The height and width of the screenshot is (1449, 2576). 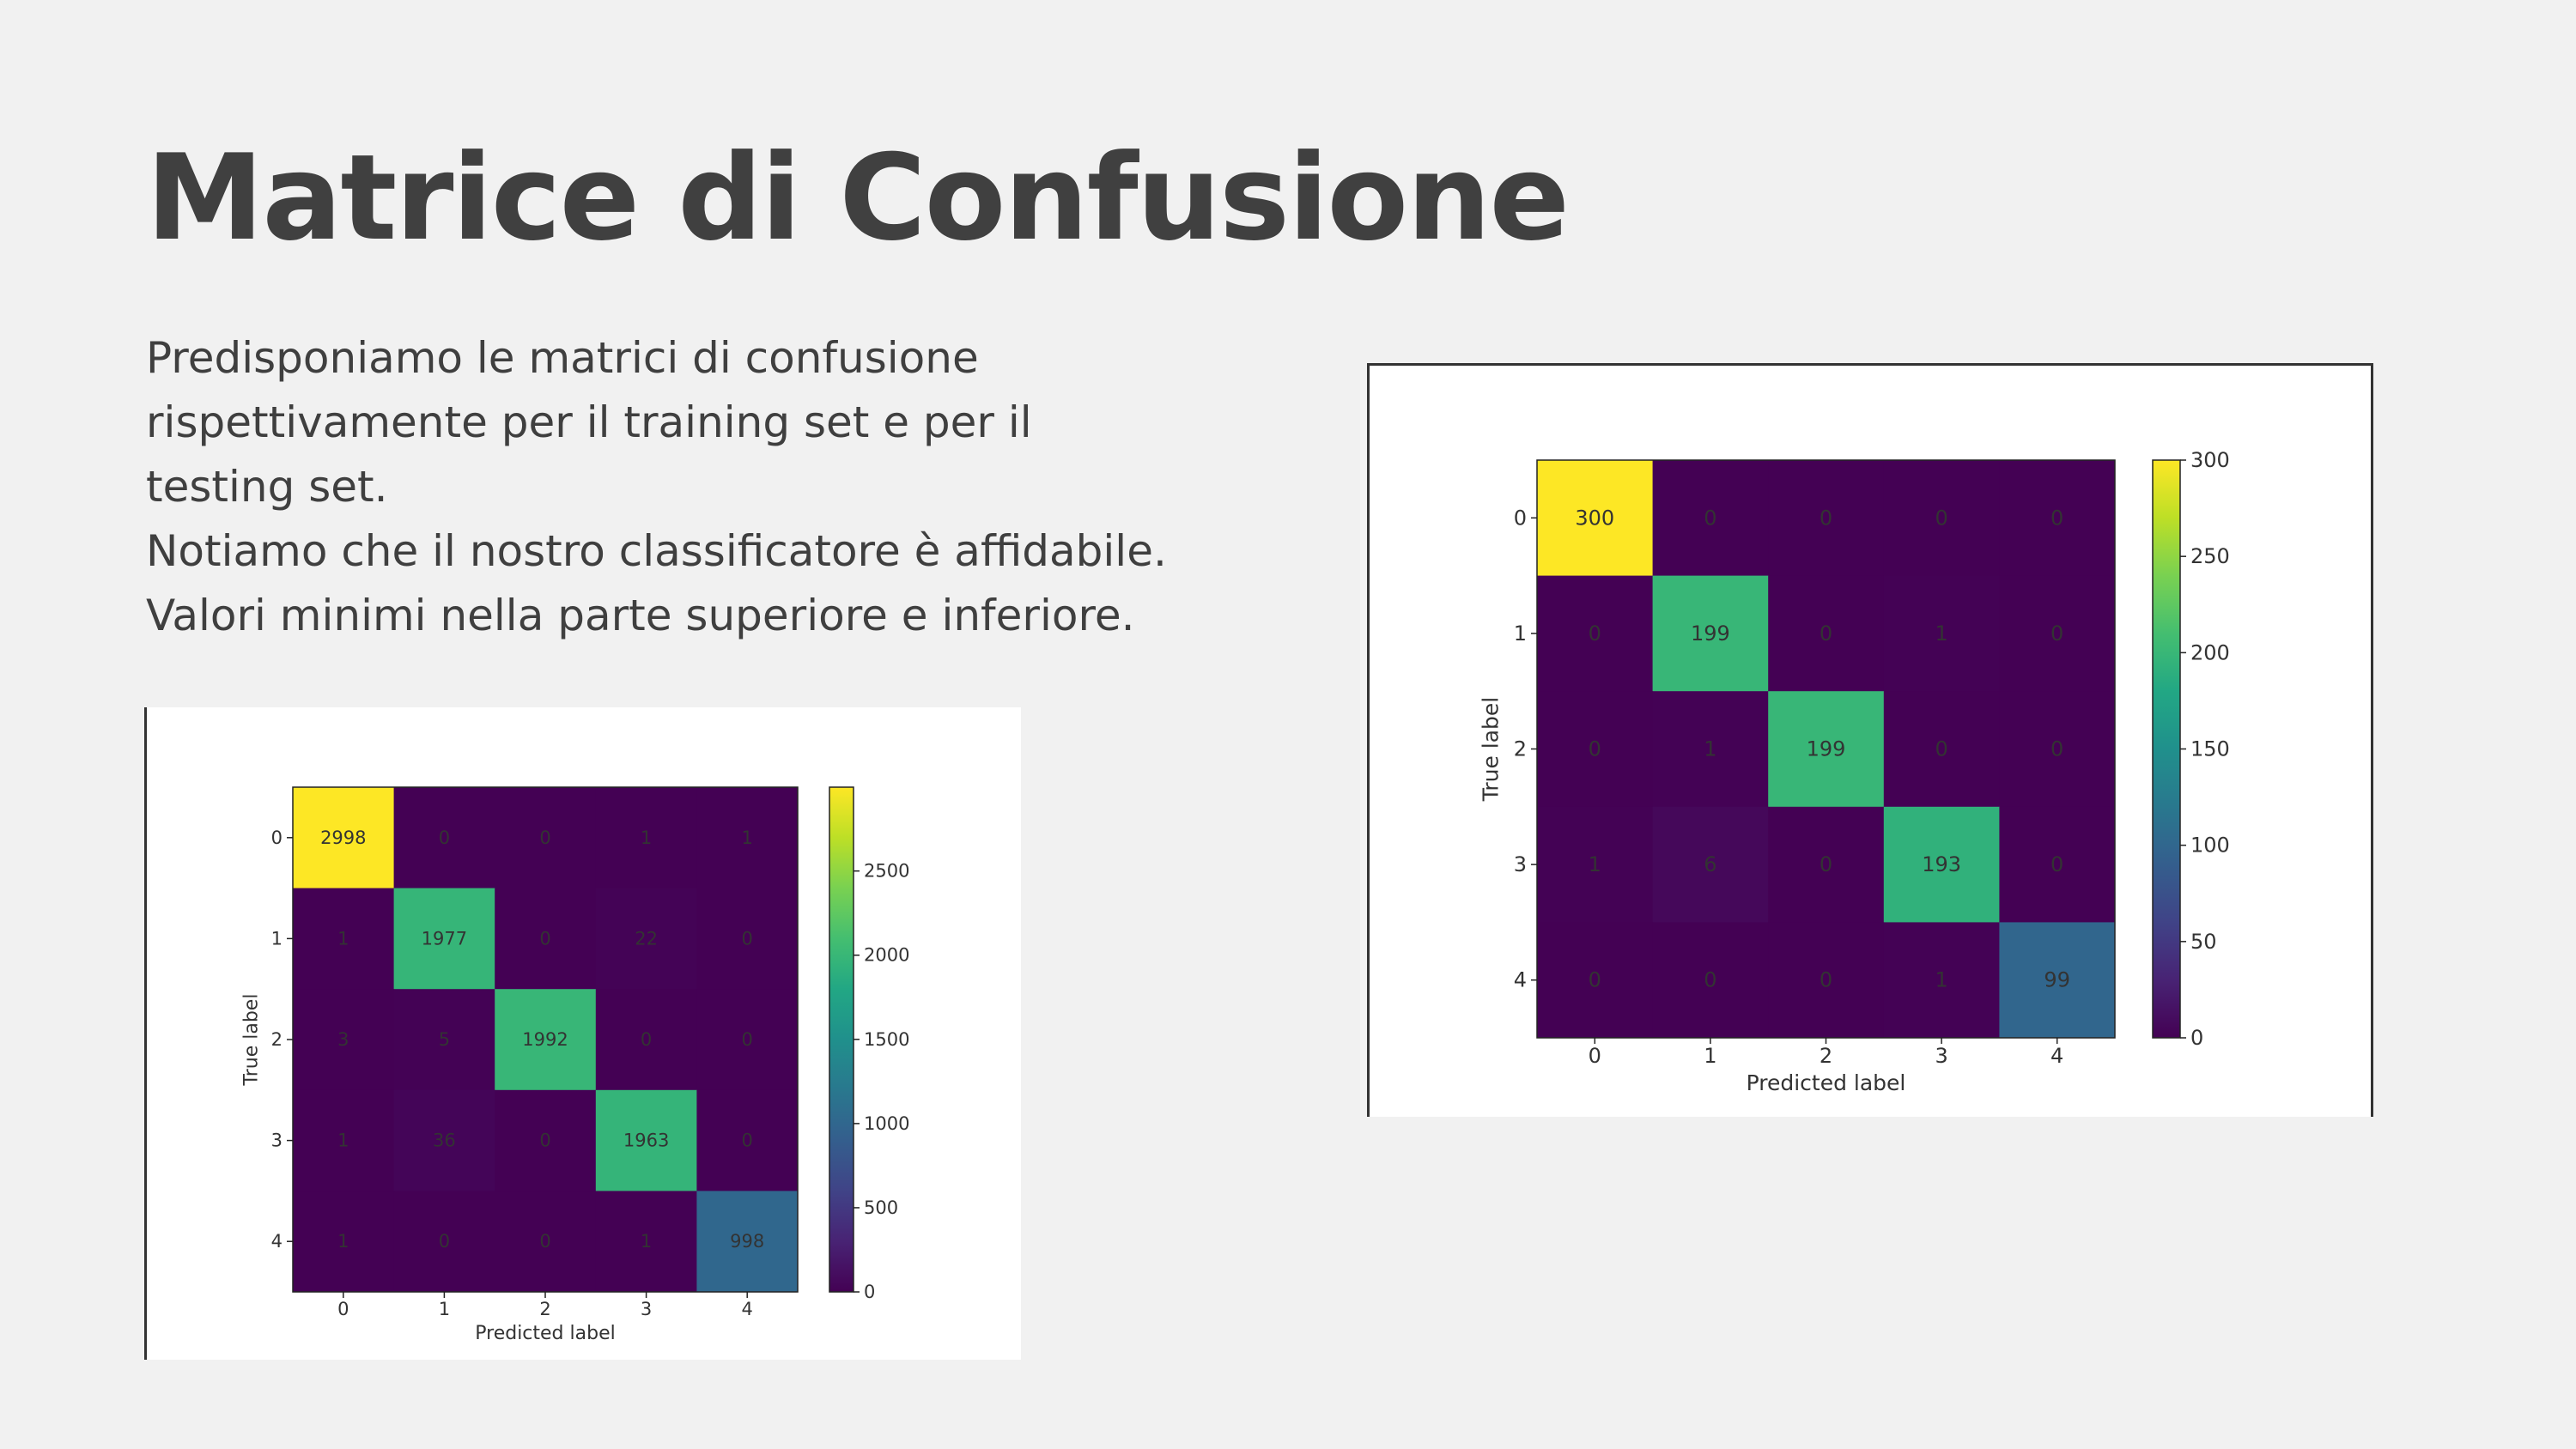 What do you see at coordinates (544, 838) in the screenshot?
I see `chart0-cell-value-0-2: 0` at bounding box center [544, 838].